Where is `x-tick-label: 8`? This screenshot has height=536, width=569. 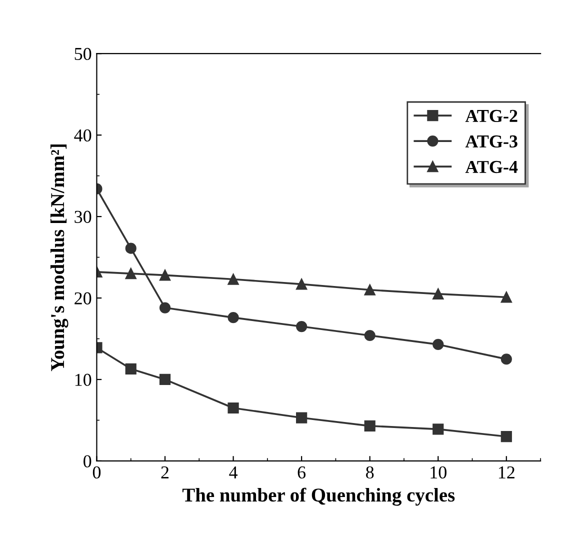 x-tick-label: 8 is located at coordinates (370, 472).